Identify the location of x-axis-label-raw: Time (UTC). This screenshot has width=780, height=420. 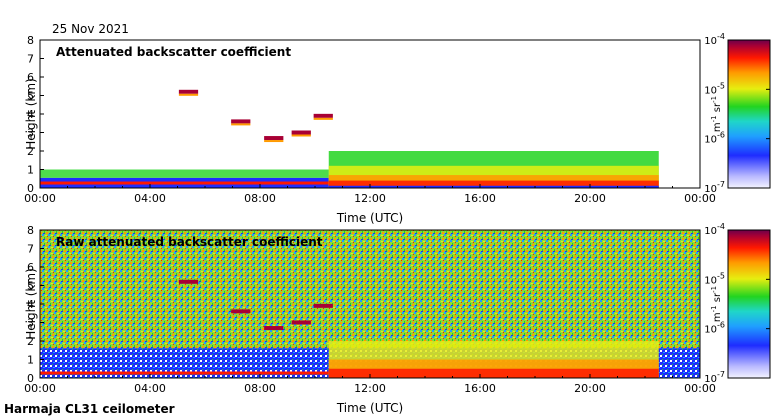
(369, 408).